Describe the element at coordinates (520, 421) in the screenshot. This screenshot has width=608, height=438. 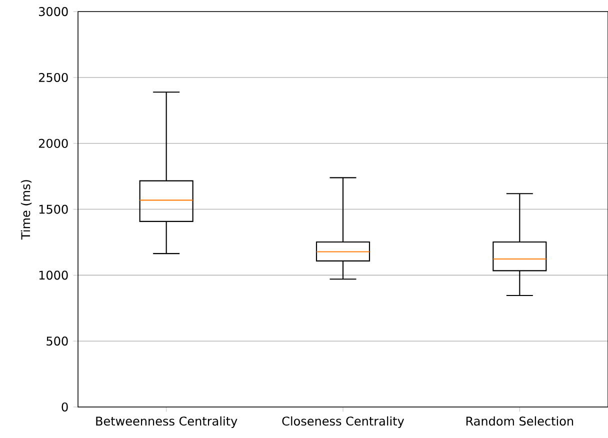
I see `x-tick-label: Random Selection` at that location.